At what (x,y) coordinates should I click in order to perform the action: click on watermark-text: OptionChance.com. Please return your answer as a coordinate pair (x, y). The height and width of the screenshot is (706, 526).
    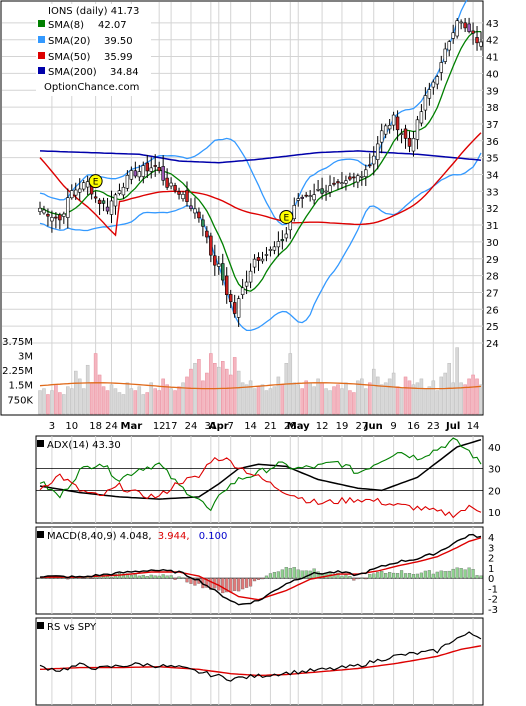
    Looking at the image, I should click on (91, 87).